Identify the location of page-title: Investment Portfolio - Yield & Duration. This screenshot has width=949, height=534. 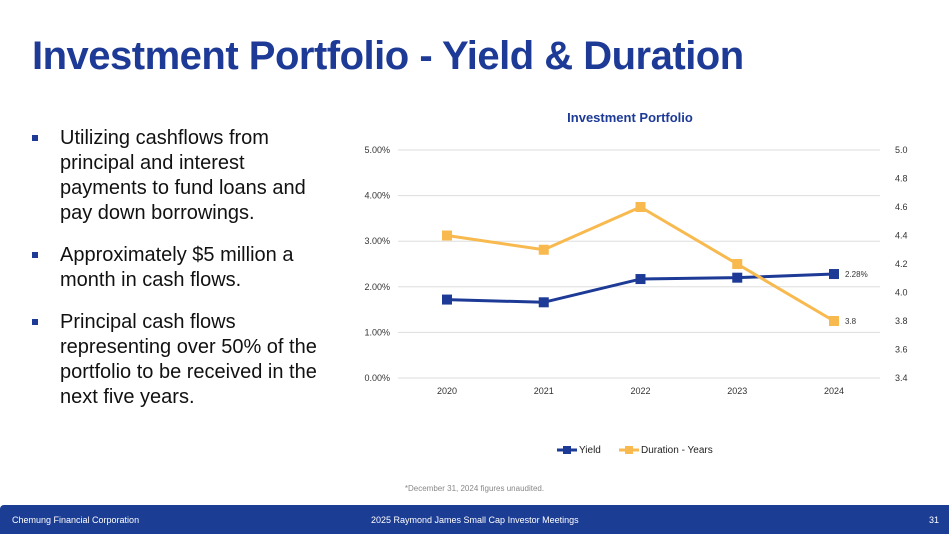
(388, 56).